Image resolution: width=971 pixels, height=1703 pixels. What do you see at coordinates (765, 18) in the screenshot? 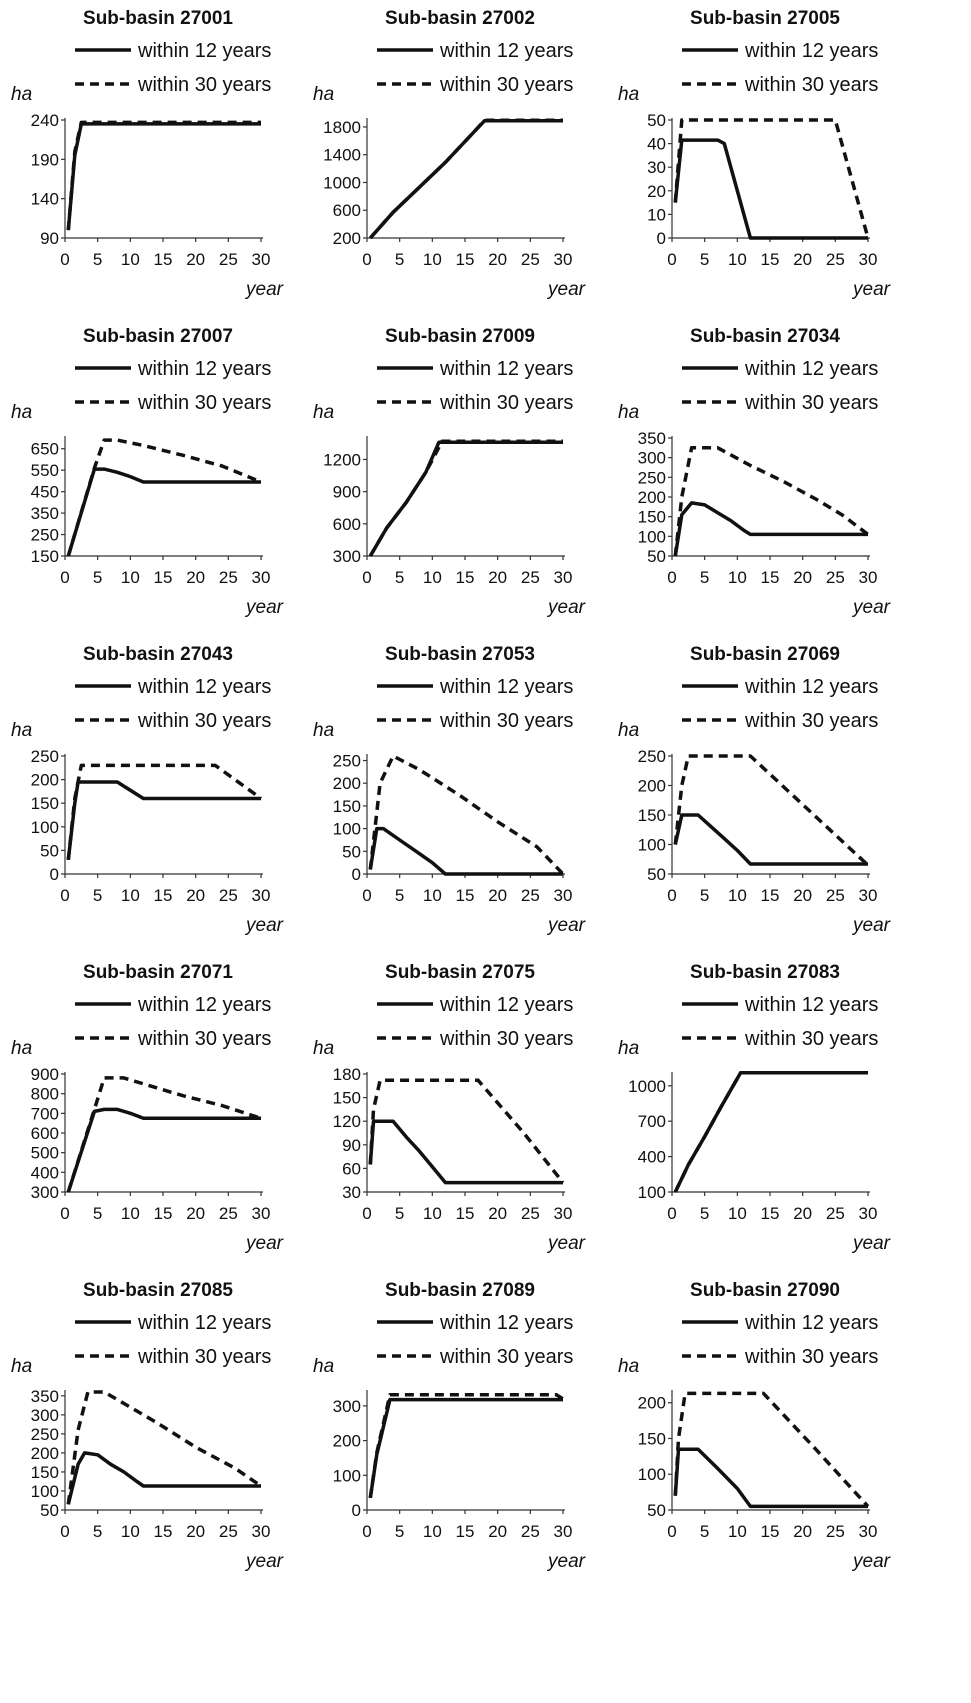
I see `chart-title: Sub-basin 27005` at bounding box center [765, 18].